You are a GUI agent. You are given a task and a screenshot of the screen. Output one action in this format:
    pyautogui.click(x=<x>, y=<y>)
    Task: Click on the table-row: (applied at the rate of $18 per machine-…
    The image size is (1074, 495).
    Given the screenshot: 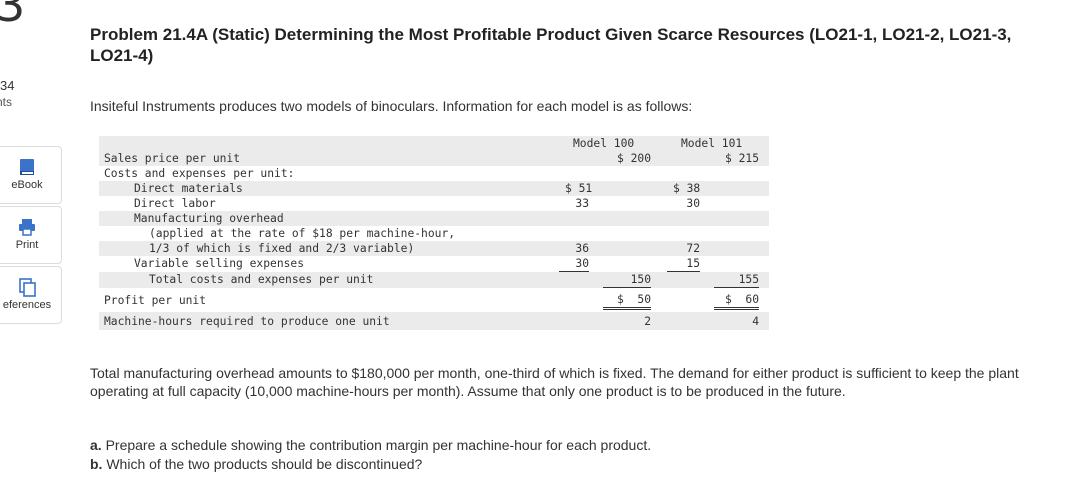 What is the action you would take?
    pyautogui.click(x=434, y=233)
    